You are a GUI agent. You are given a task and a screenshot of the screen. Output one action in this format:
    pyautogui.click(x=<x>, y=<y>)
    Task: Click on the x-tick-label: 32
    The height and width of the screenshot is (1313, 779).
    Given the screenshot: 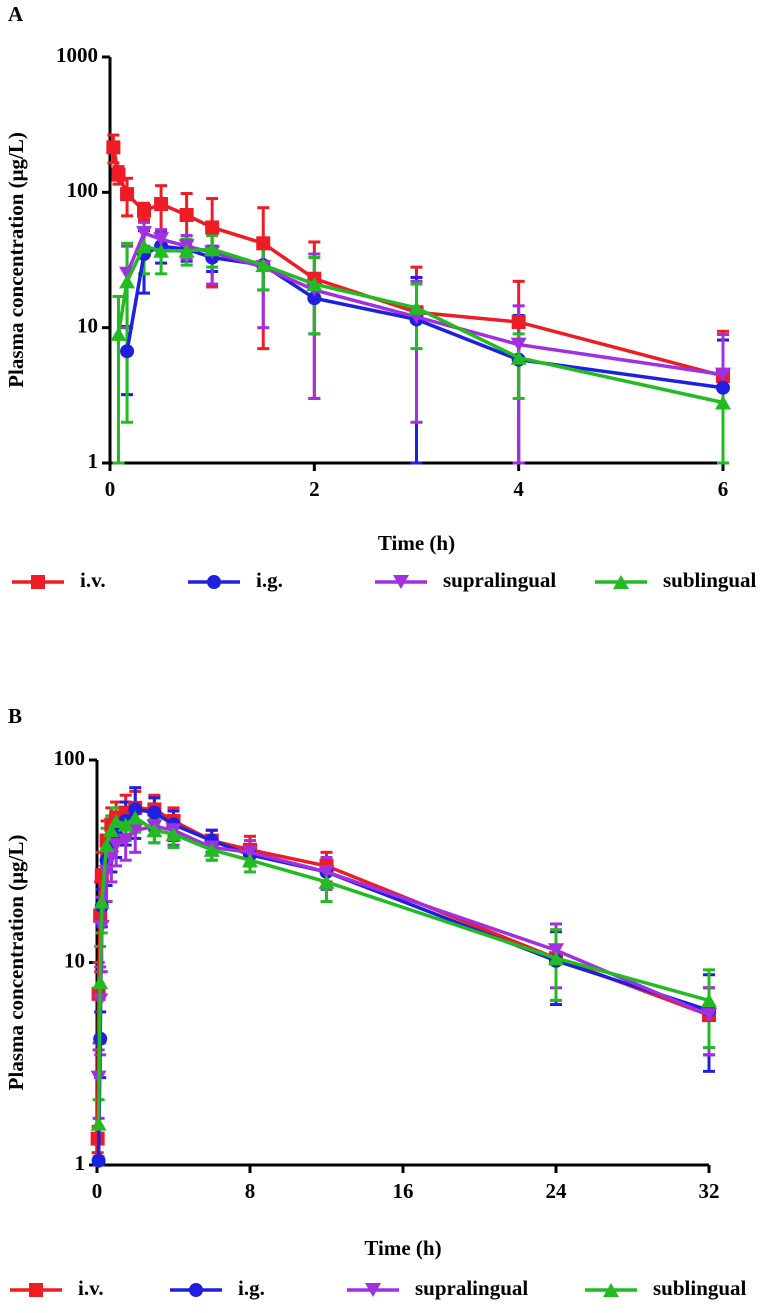 What is the action you would take?
    pyautogui.click(x=709, y=1191)
    